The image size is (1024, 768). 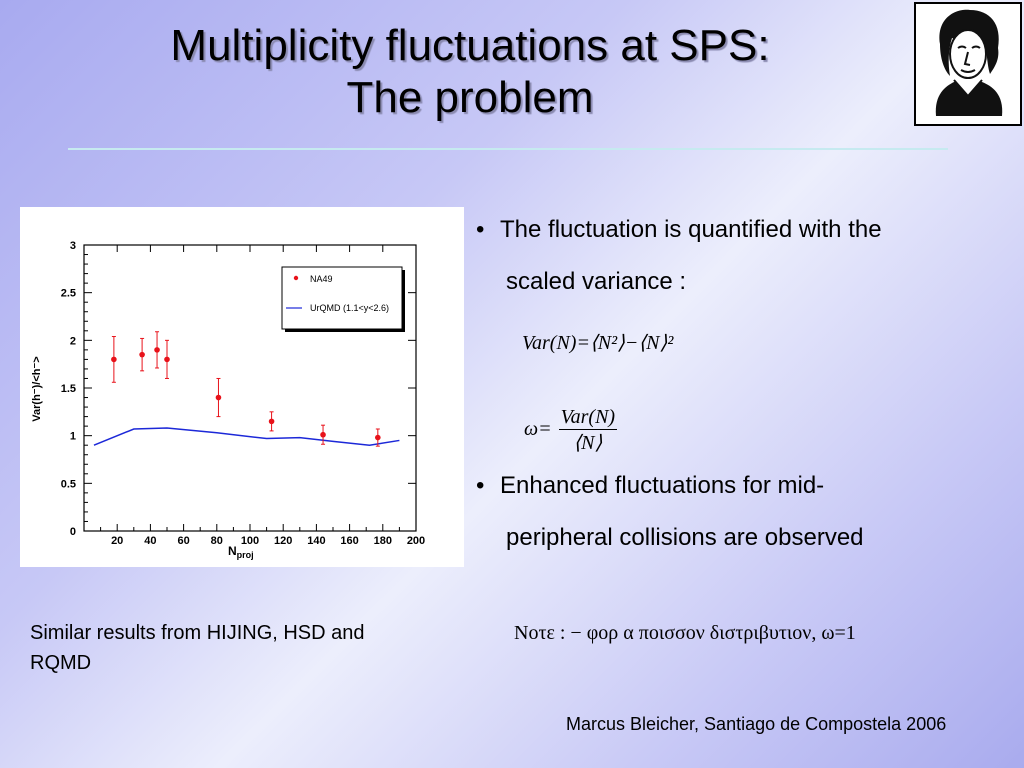 I want to click on bullet-1-line-2: scaled variance :, so click(x=596, y=281).